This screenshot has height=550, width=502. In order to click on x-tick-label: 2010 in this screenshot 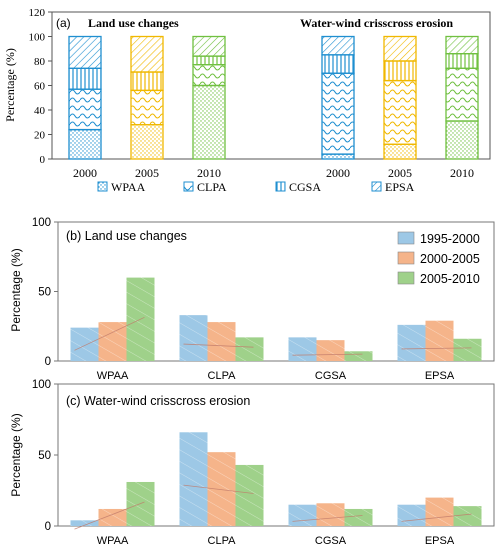, I will do `click(209, 173)`.